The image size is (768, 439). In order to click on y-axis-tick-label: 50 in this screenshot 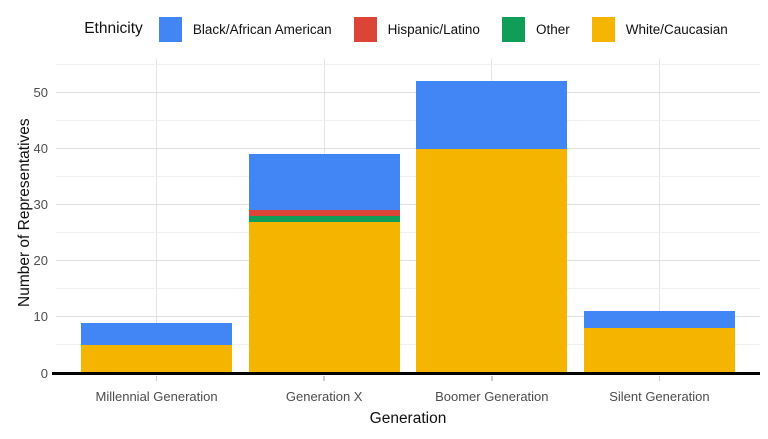, I will do `click(40, 93)`.